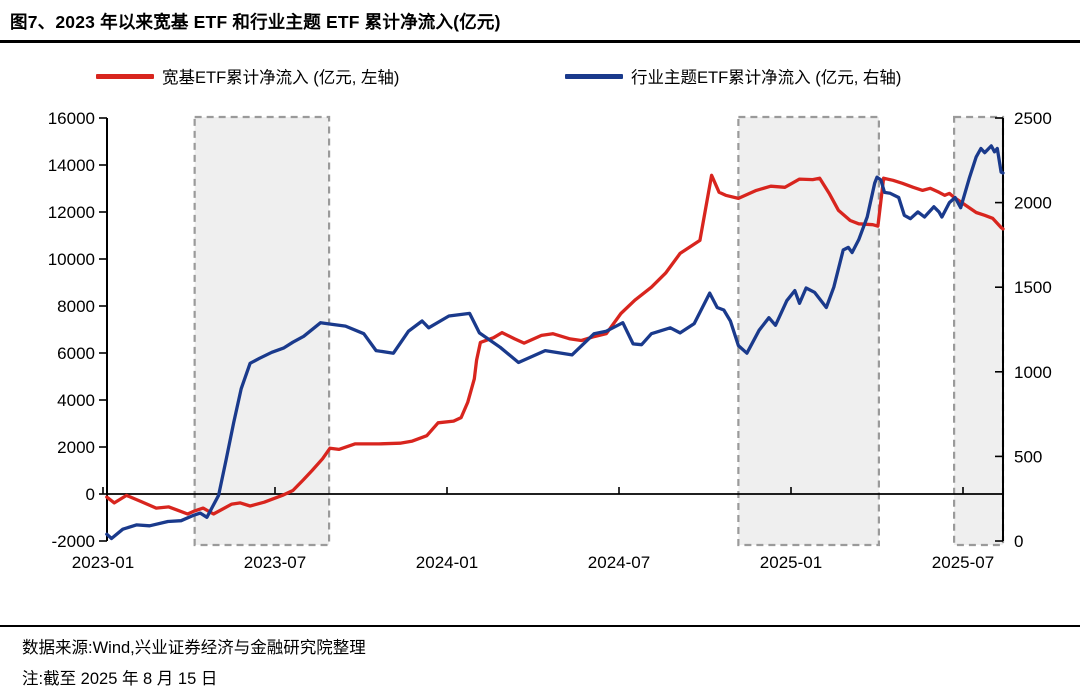 The width and height of the screenshot is (1080, 698). Describe the element at coordinates (540, 626) in the screenshot. I see `footer-divider` at that location.